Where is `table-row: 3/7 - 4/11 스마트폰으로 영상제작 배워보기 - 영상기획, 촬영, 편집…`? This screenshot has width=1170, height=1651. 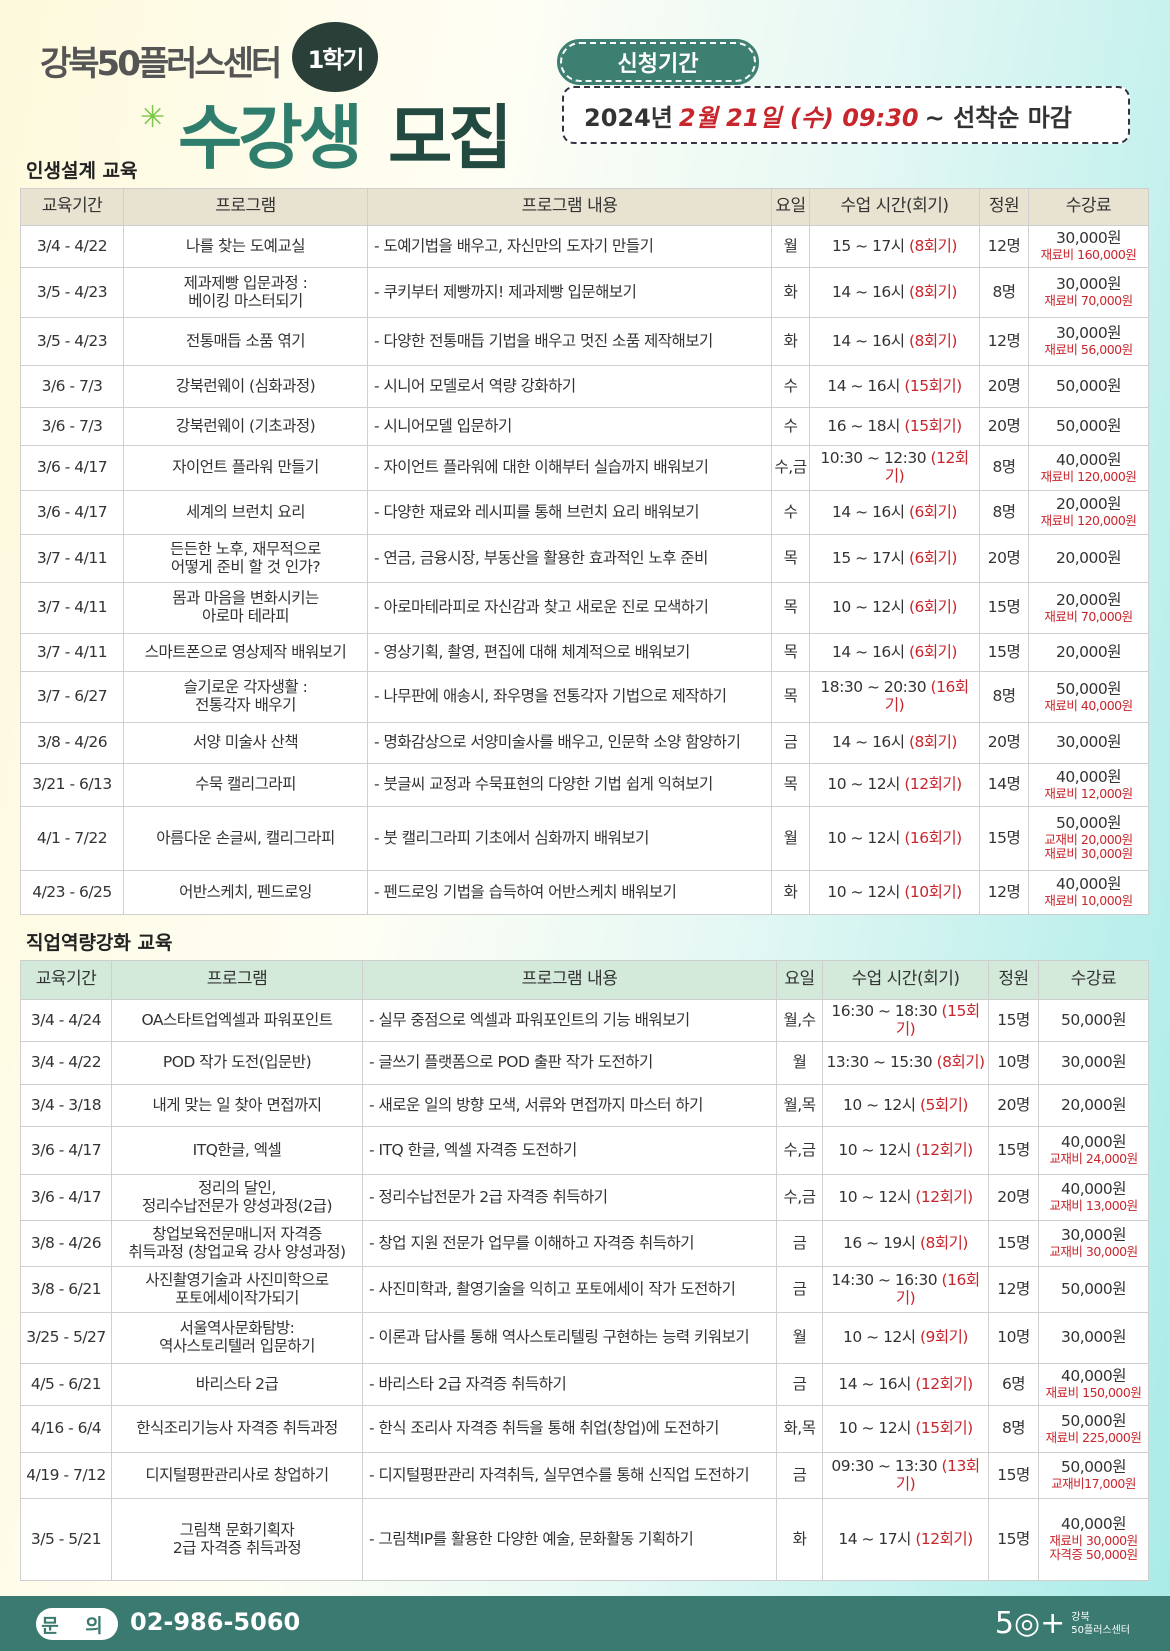 table-row: 3/7 - 4/11 스마트폰으로 영상제작 배워보기 - 영상기획, 촬영, 편집… is located at coordinates (584, 652).